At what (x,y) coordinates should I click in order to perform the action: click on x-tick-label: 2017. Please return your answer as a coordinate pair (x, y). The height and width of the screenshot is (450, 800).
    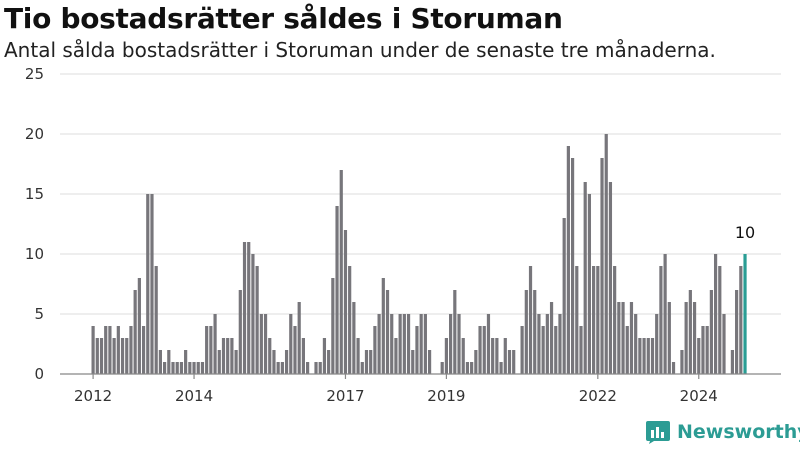
    Looking at the image, I should click on (345, 396).